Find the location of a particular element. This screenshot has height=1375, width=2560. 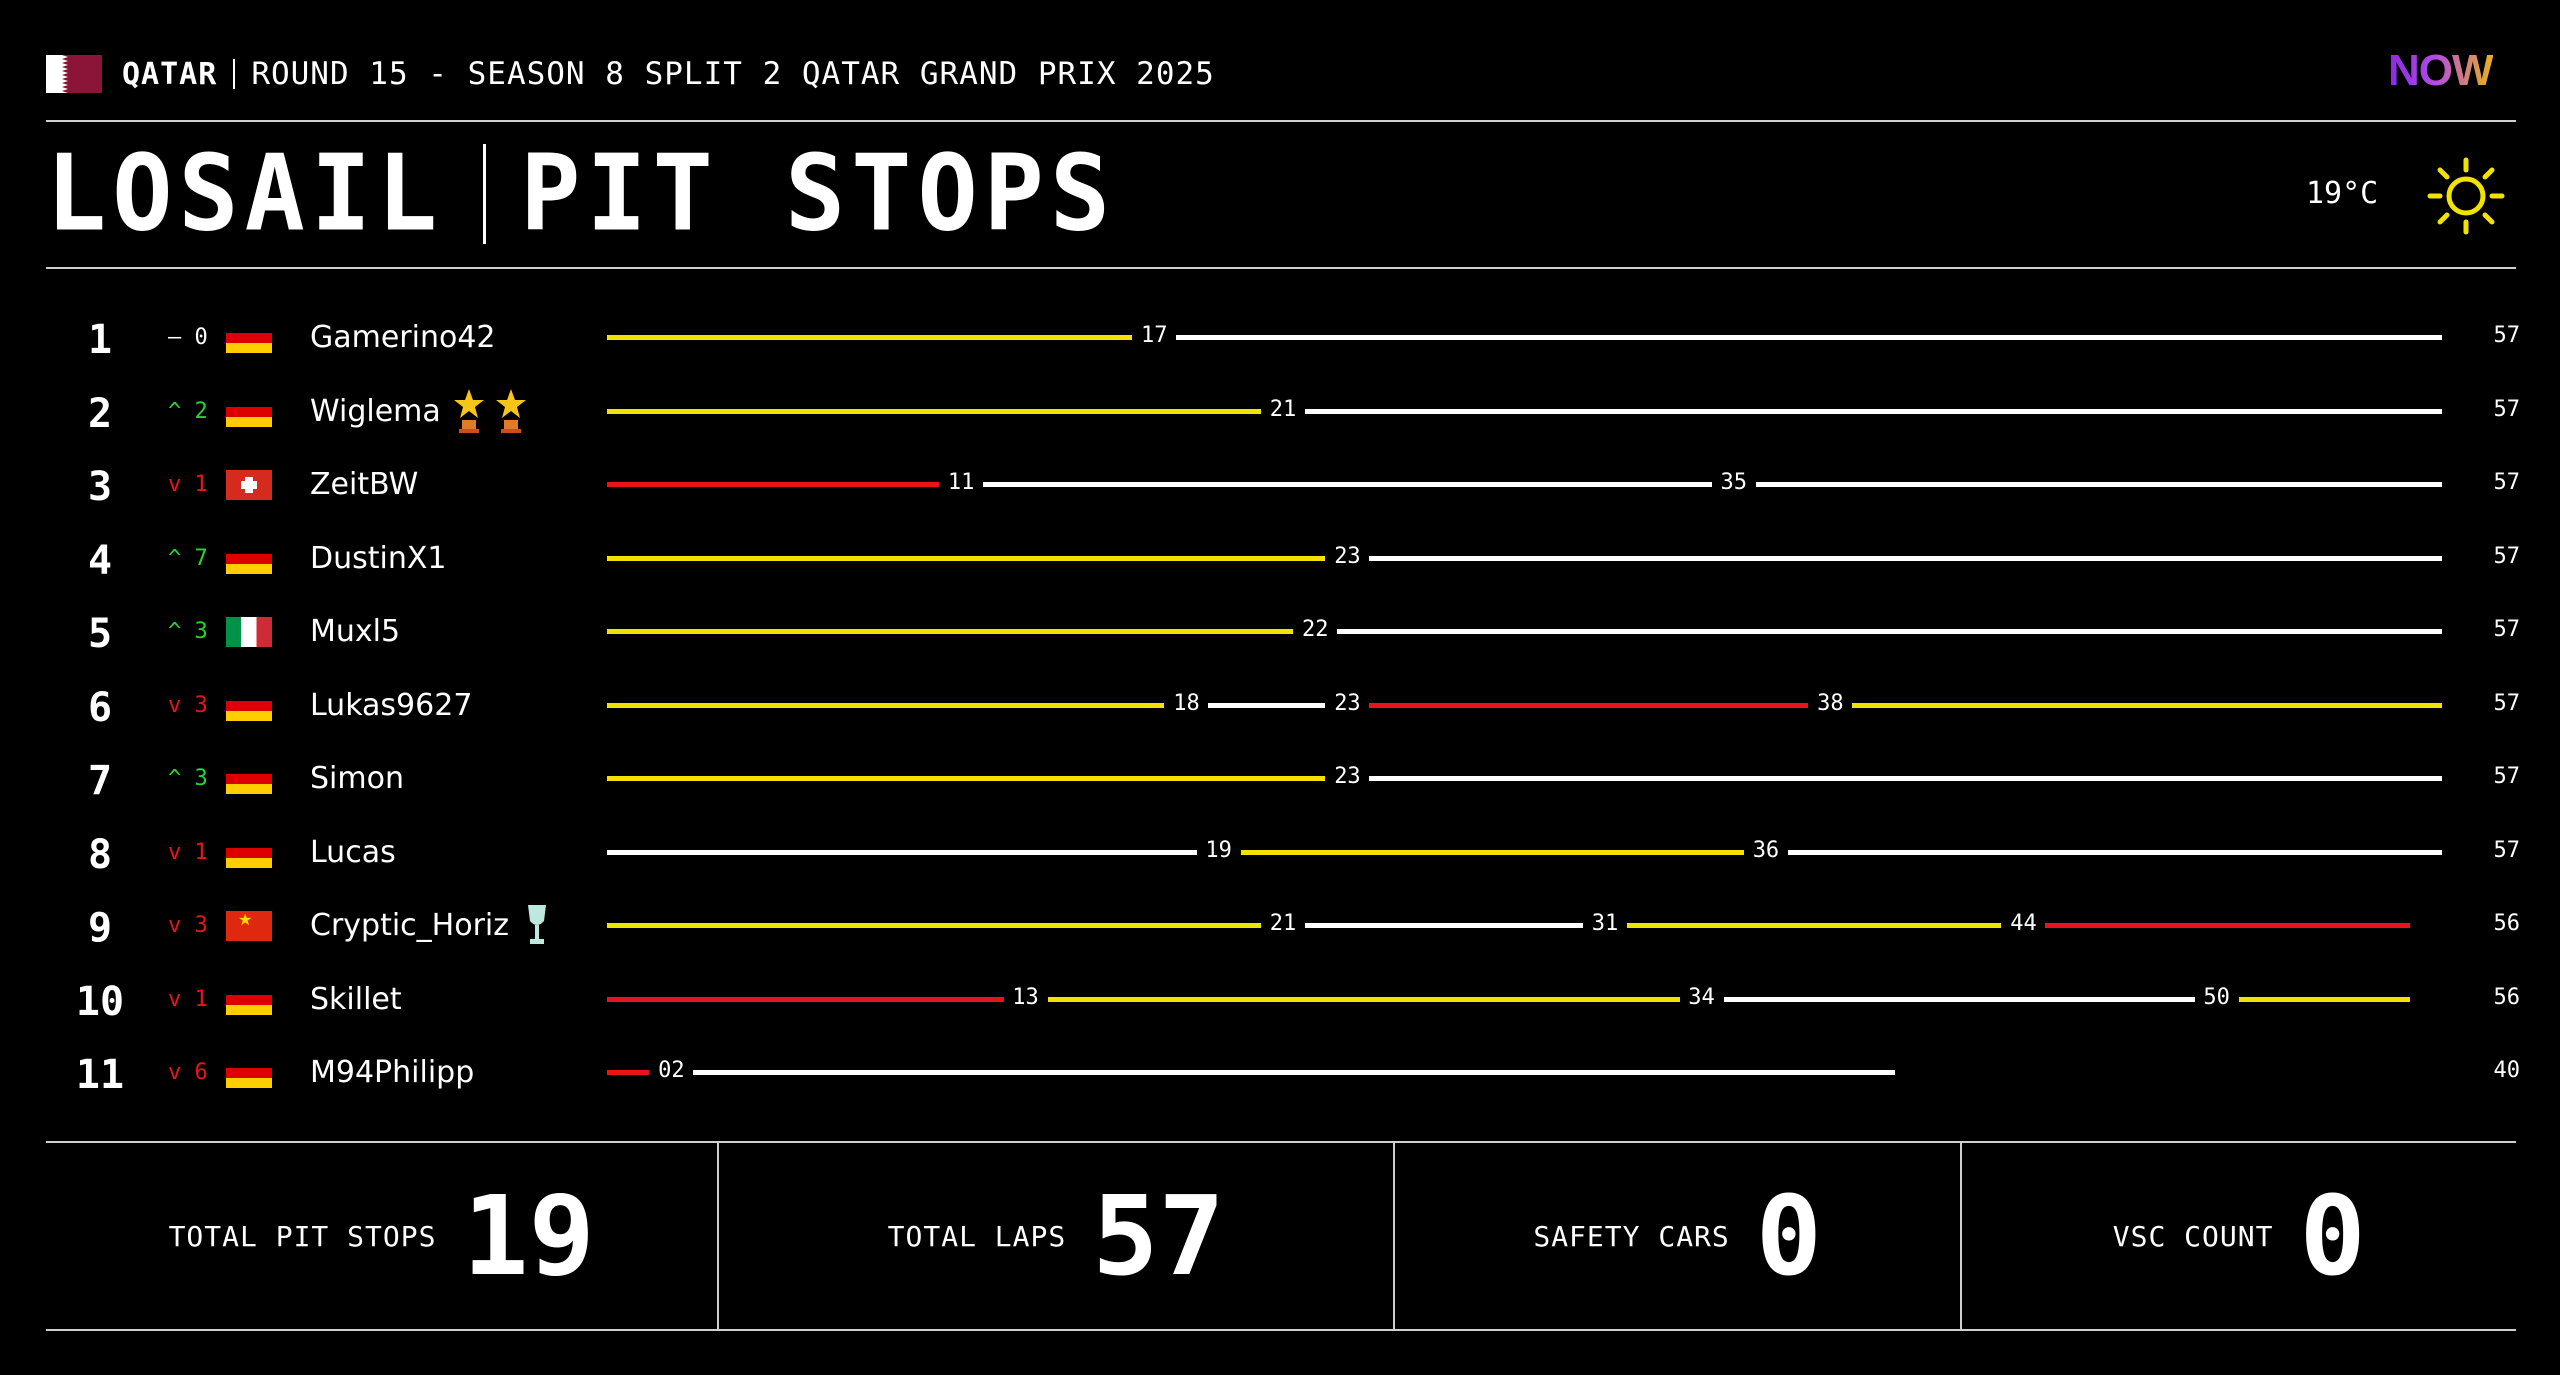

driver-name: Lukas9627 is located at coordinates (391, 705).